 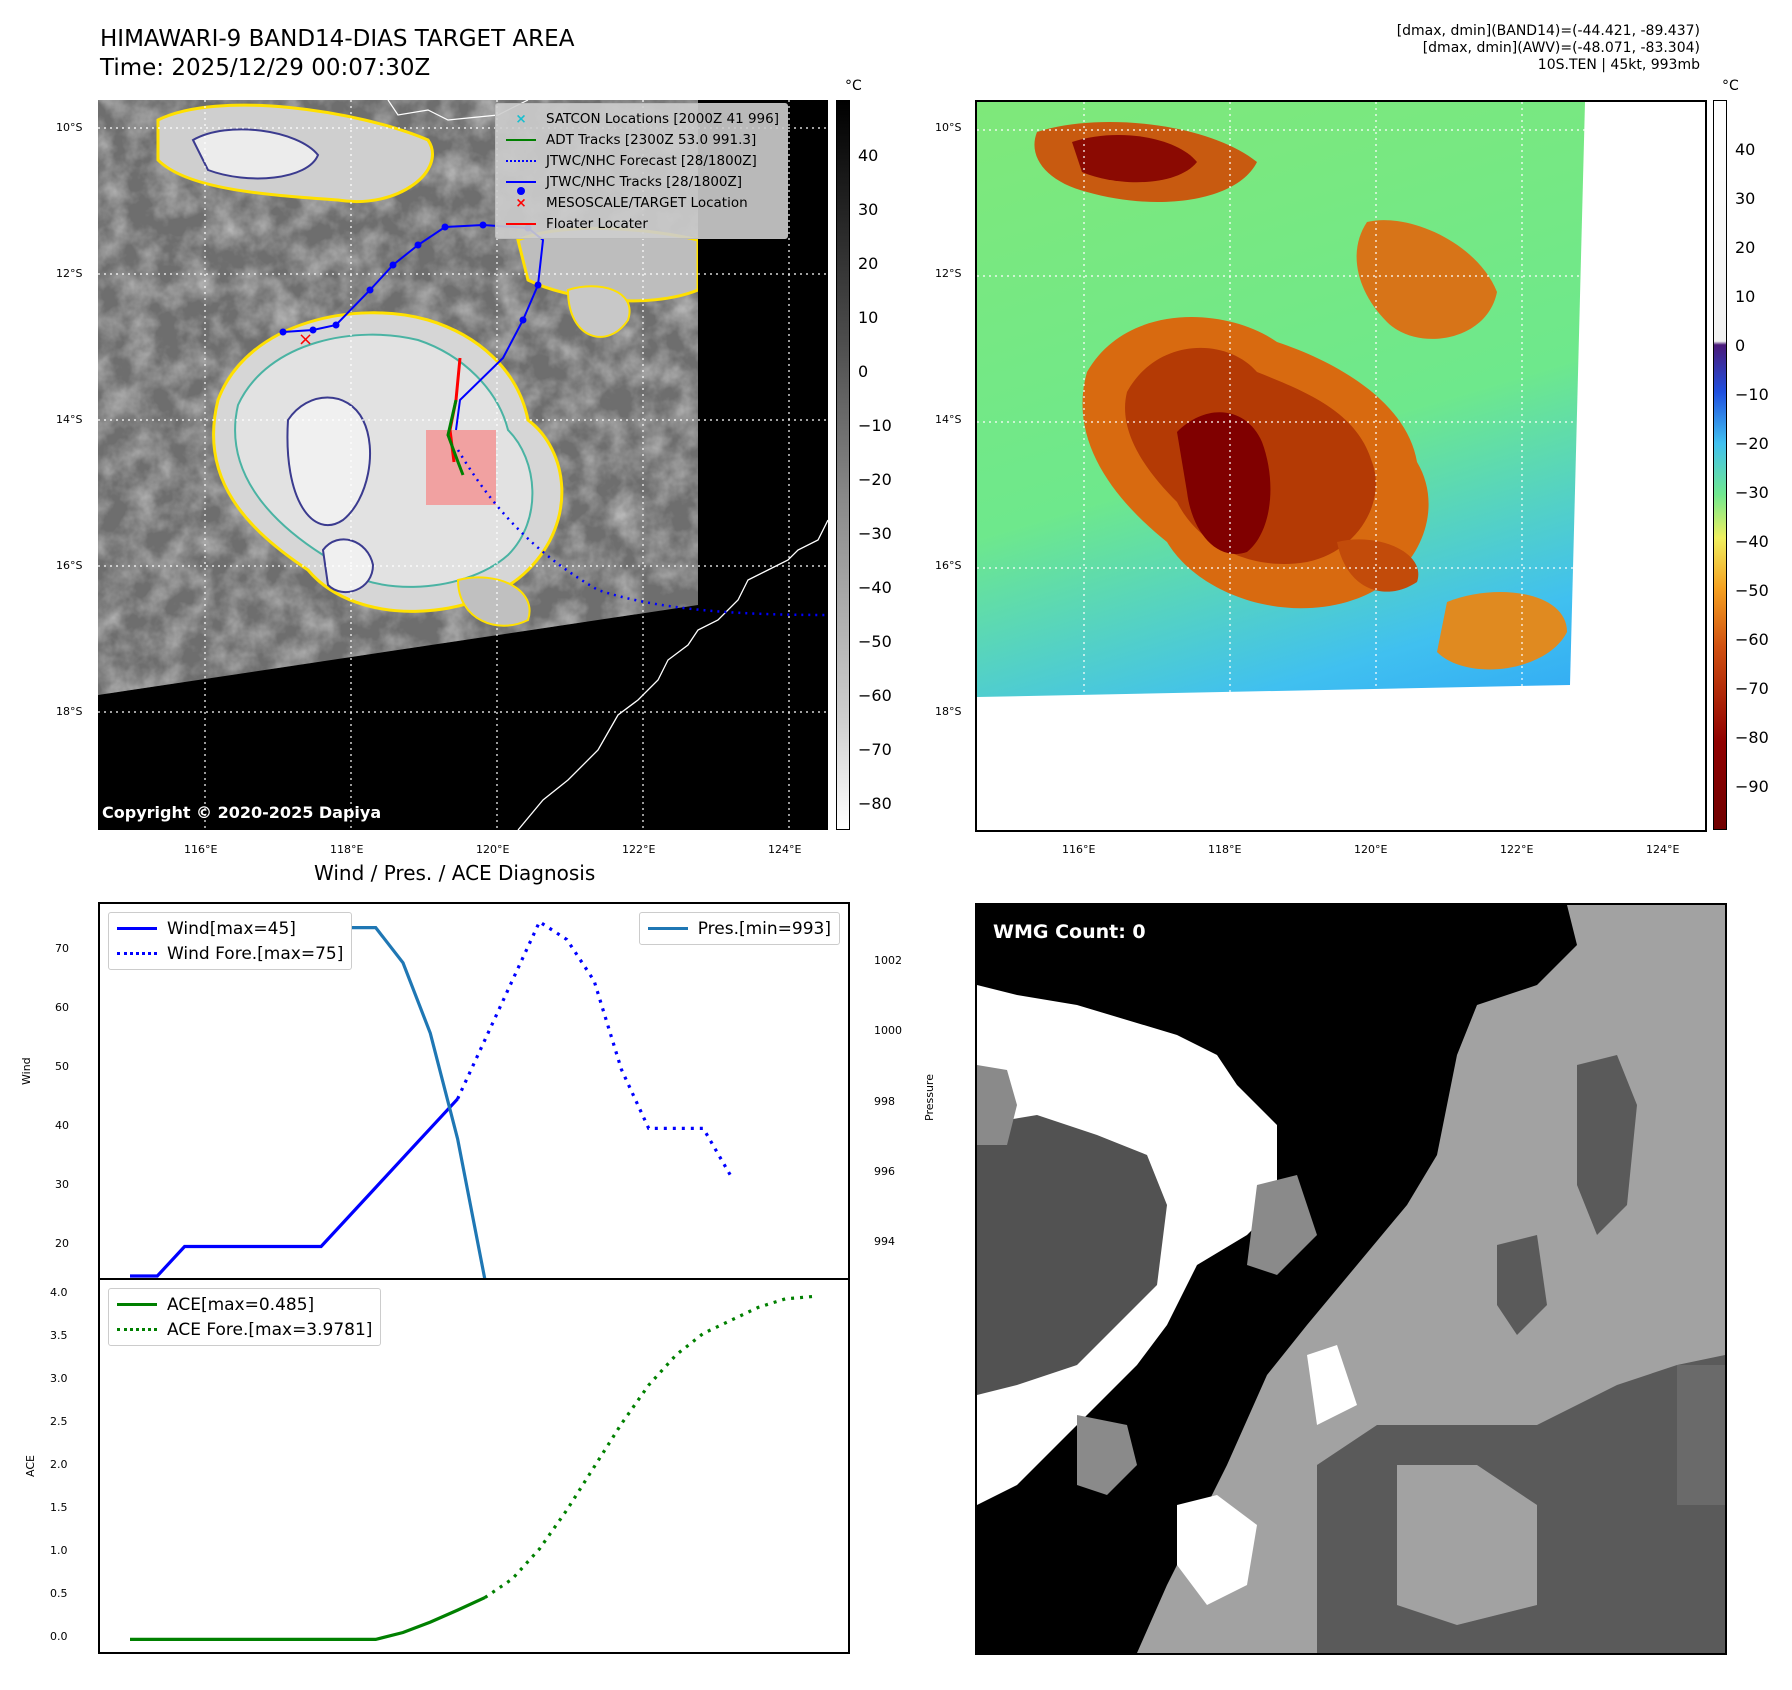 What do you see at coordinates (641, 183) in the screenshot?
I see `legend-tracks: JTWC/NHC Tracks [28/1800Z]` at bounding box center [641, 183].